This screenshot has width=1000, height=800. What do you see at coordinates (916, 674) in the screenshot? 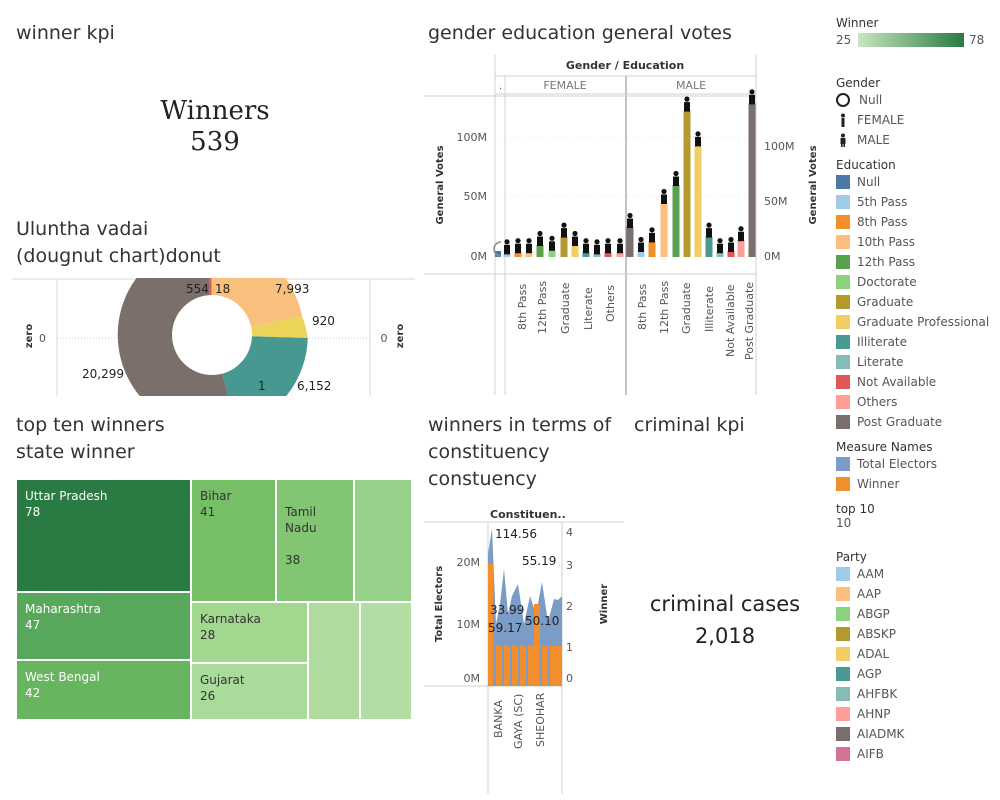
I see `legend-party-item: AGP` at bounding box center [916, 674].